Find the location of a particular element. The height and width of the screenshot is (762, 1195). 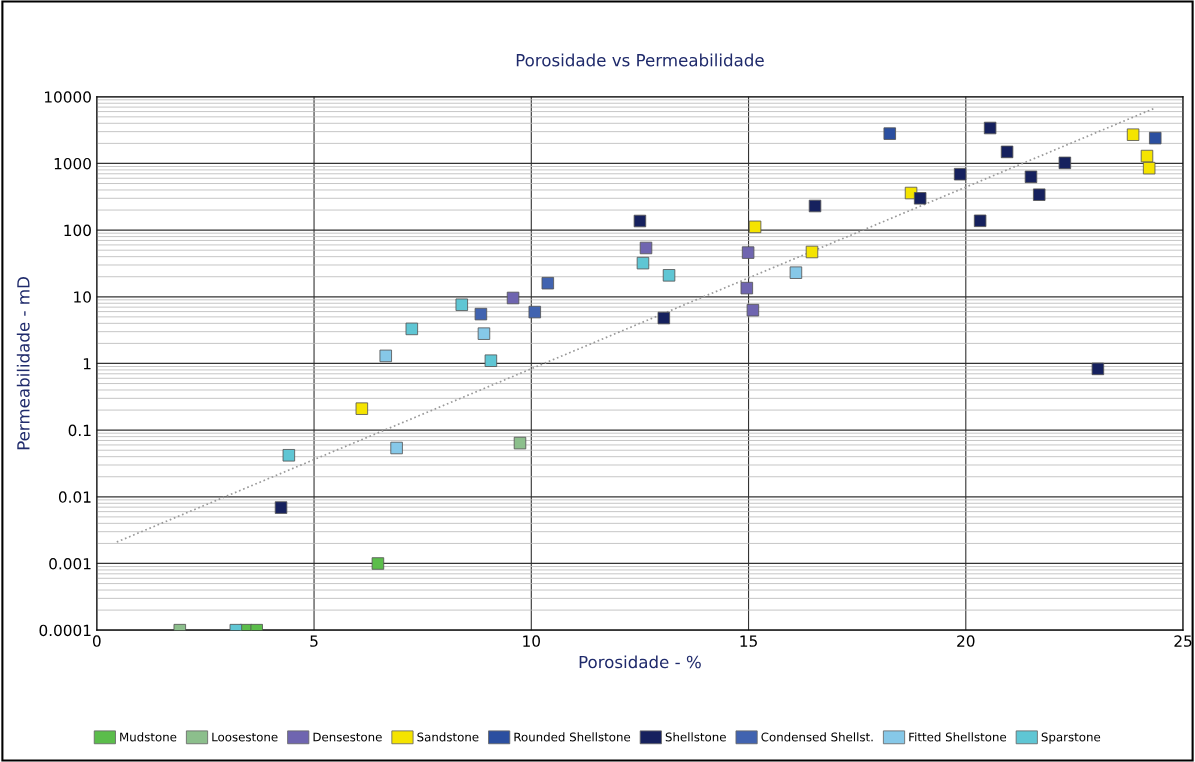

legend-label: Densestone is located at coordinates (347, 737).